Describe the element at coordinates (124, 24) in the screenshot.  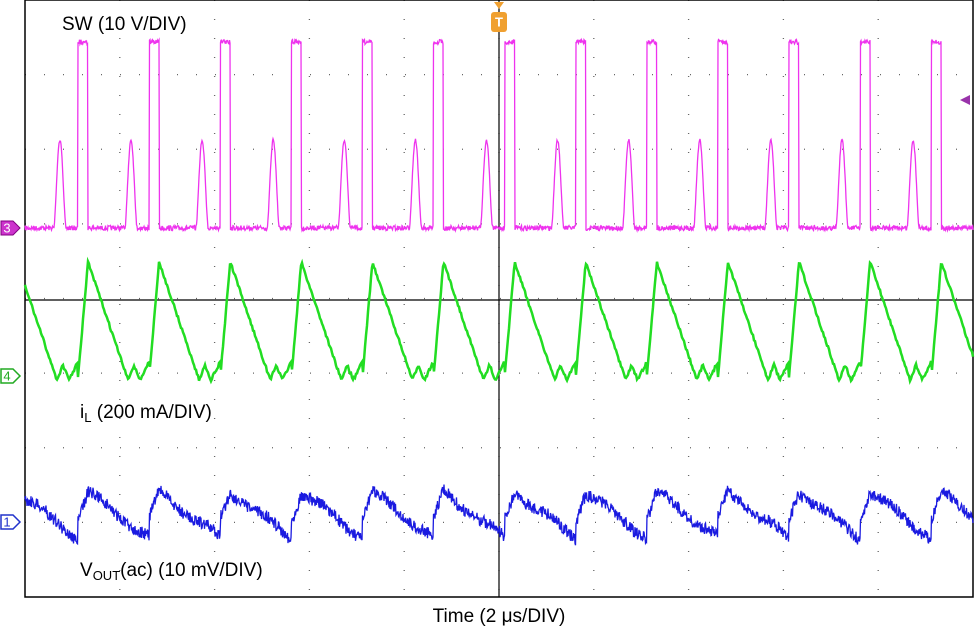
I see `sw-label: SW (10 V/DIV)` at that location.